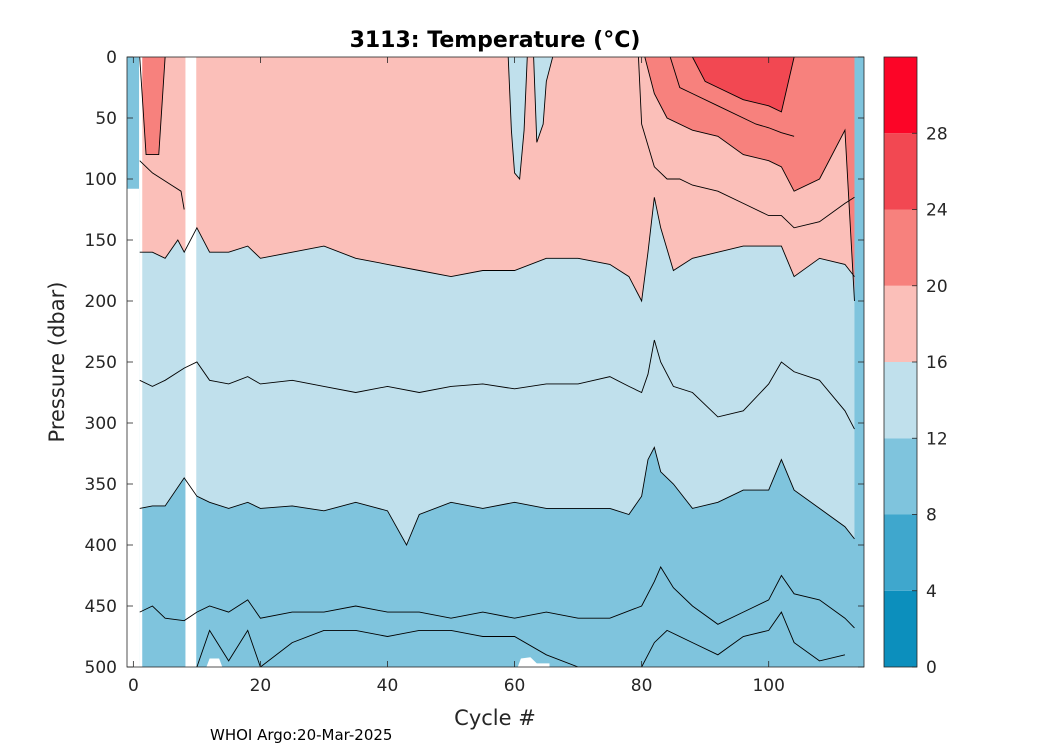 Image resolution: width=1050 pixels, height=750 pixels. I want to click on y-tick-label: 0, so click(111, 58).